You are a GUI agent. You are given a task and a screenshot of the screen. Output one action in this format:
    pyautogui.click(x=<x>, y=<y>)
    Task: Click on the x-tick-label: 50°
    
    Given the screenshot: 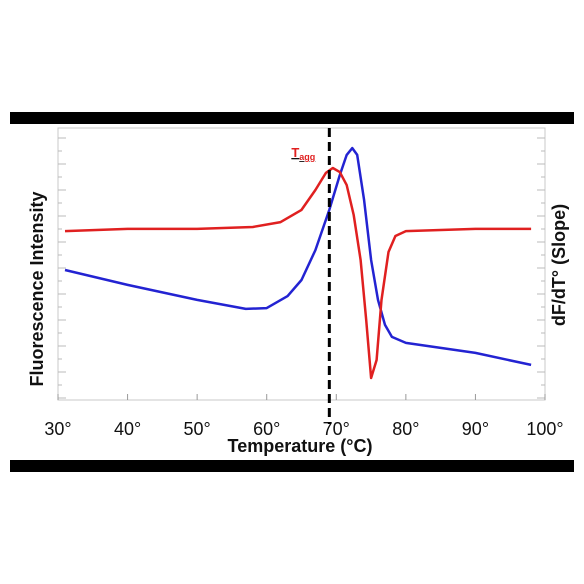 What is the action you would take?
    pyautogui.click(x=197, y=429)
    